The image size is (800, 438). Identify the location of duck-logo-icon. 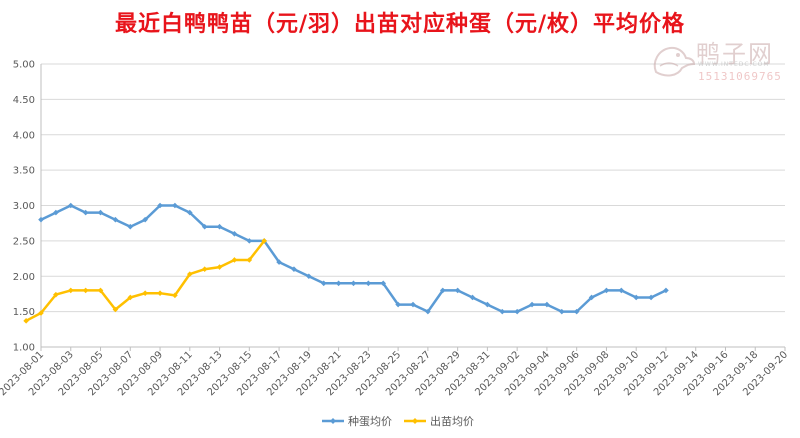
(674, 61).